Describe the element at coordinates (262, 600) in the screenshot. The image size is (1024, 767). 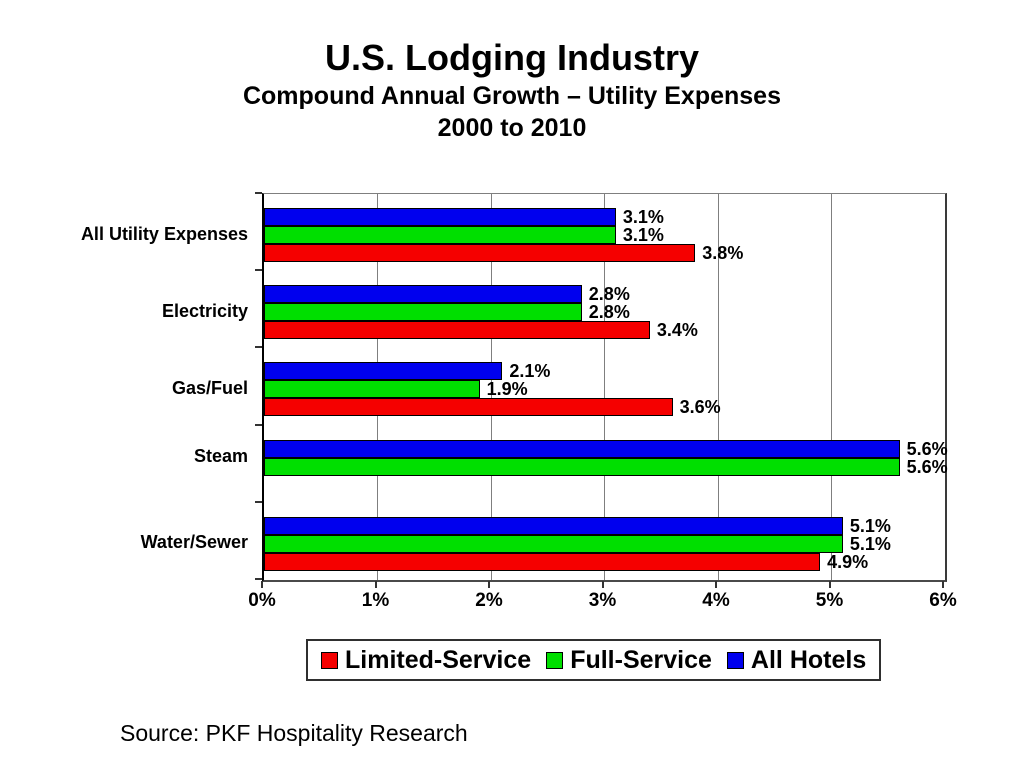
I see `x-tick-label: 0%` at that location.